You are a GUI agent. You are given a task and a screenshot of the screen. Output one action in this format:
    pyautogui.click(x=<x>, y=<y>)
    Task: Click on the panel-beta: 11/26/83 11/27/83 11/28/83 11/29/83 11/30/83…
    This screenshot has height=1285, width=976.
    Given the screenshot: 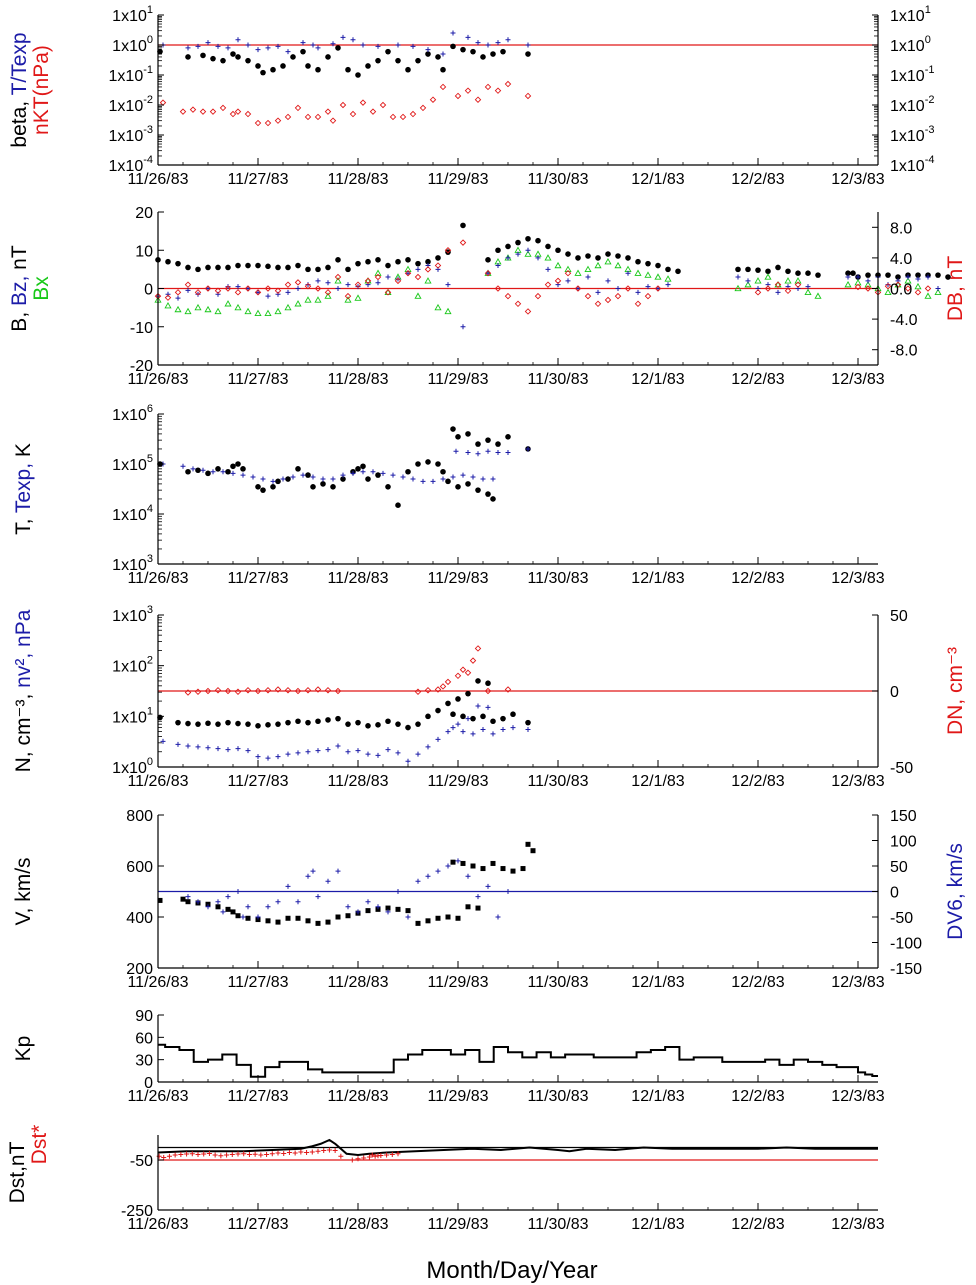 What is the action you would take?
    pyautogui.click(x=471, y=96)
    